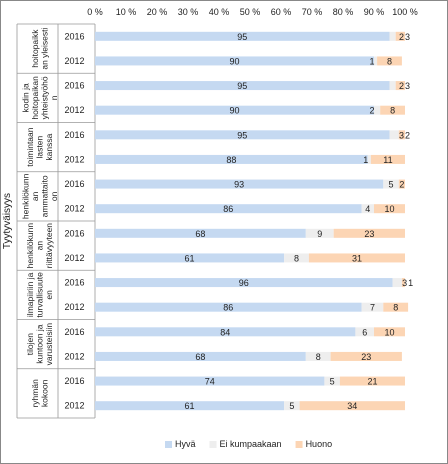  I want to click on value-label-ei-kumpaakaan: 1, so click(365, 160).